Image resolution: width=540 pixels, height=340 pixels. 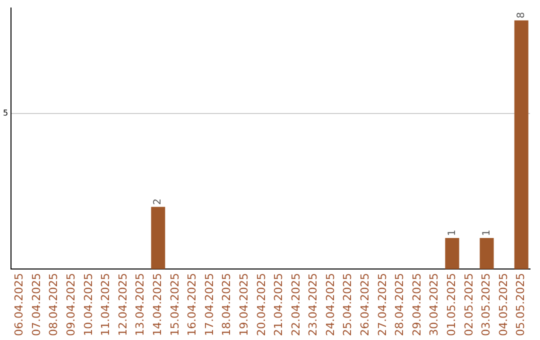 I want to click on x-tick-label: 02.05.2025, so click(x=469, y=304).